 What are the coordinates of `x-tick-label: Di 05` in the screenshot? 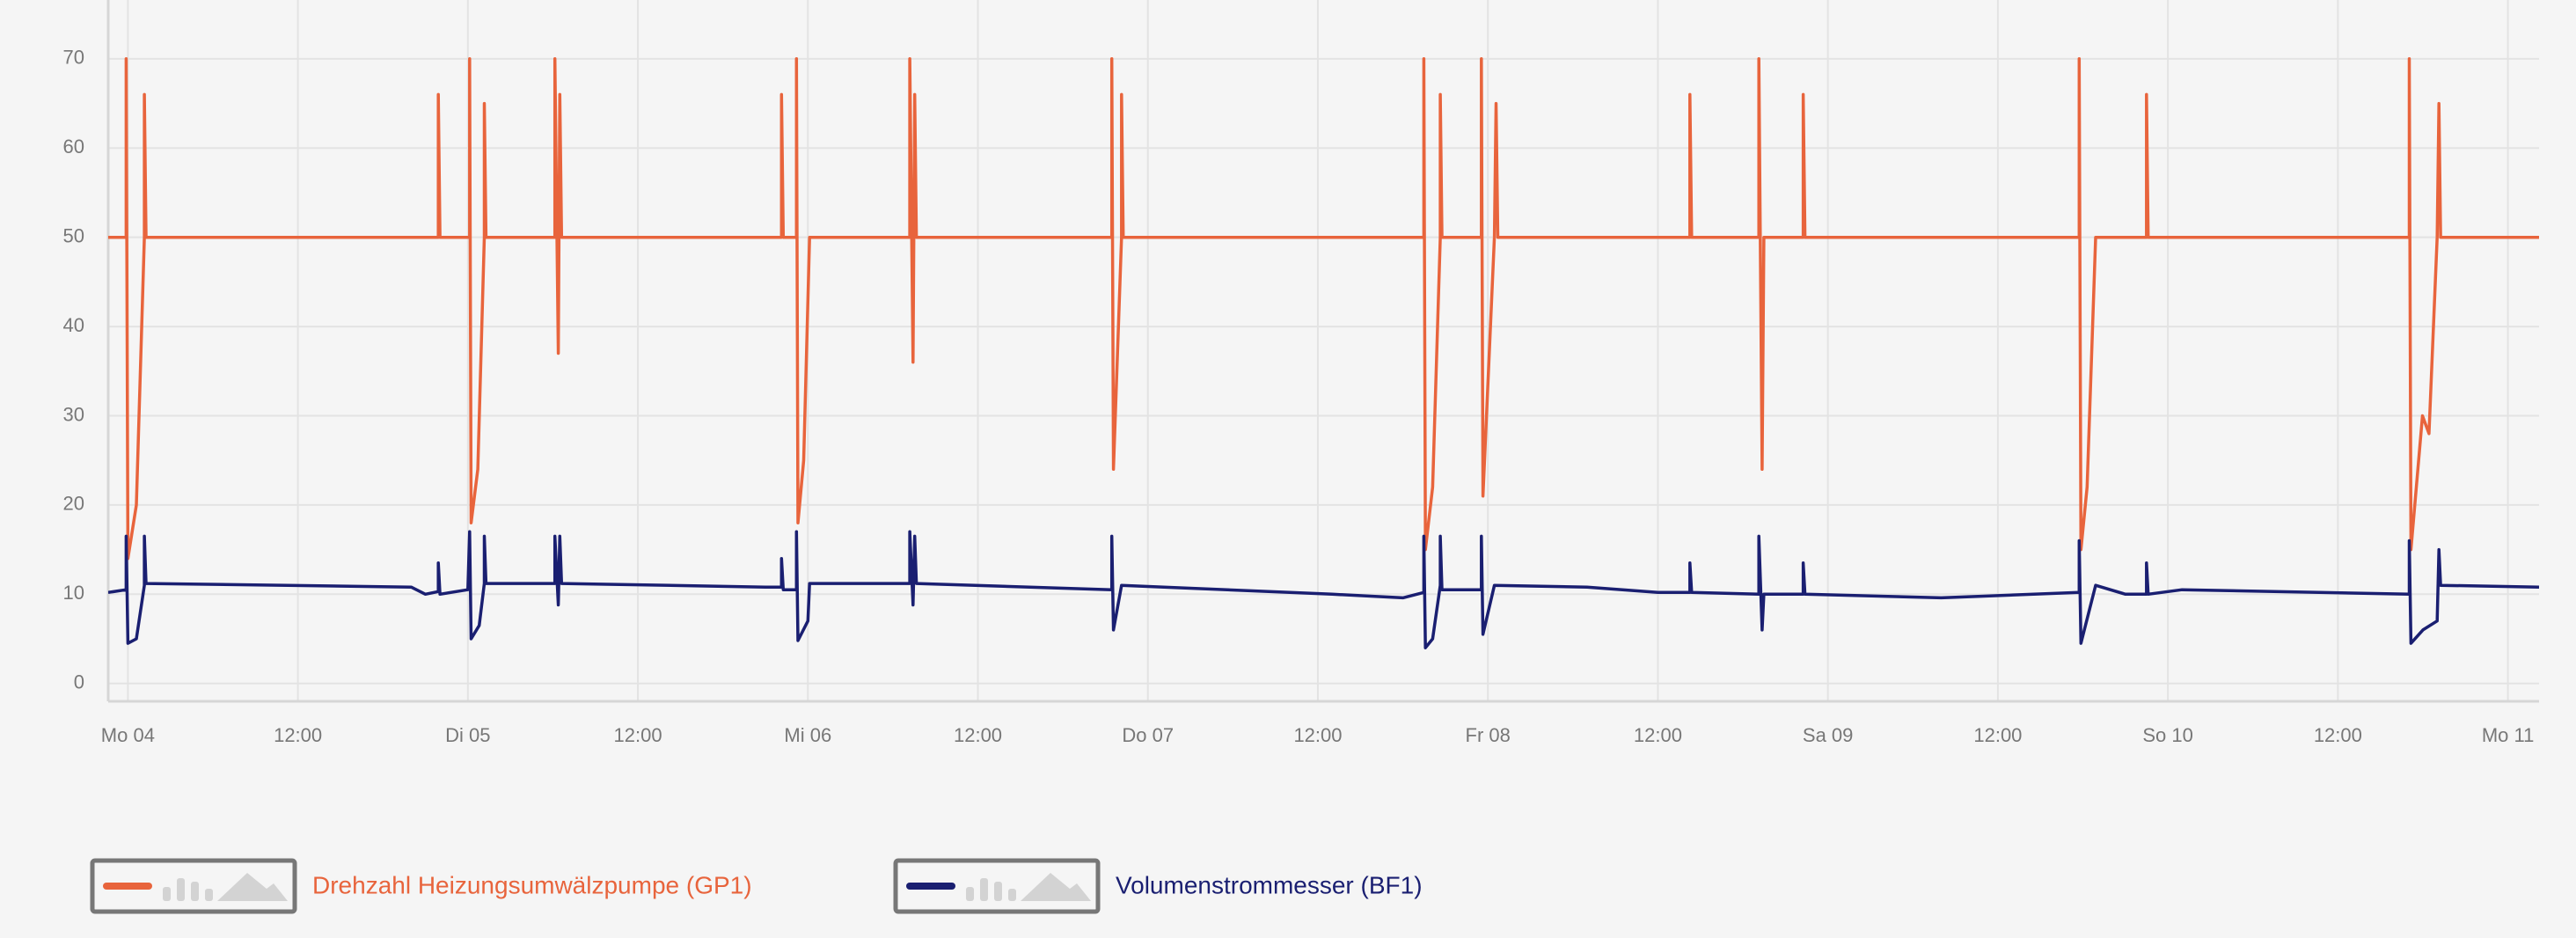 It's located at (467, 735).